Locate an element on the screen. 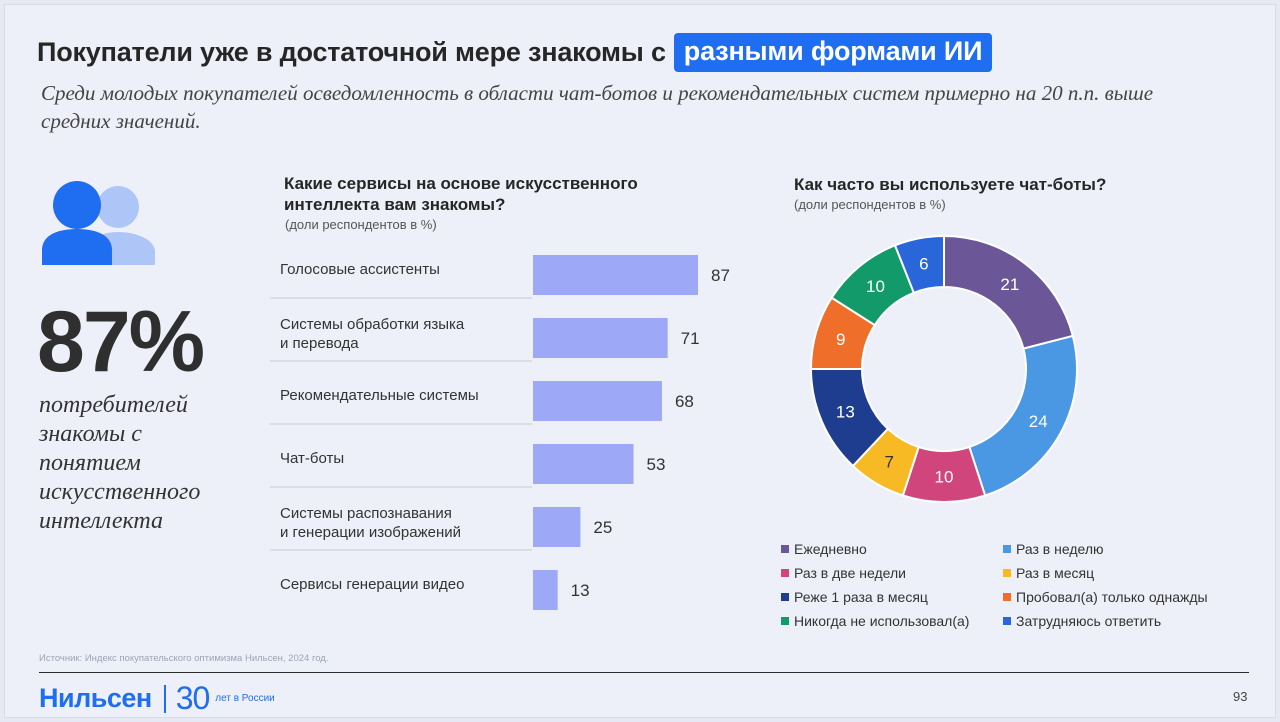  donut-value-label: 6 is located at coordinates (923, 263).